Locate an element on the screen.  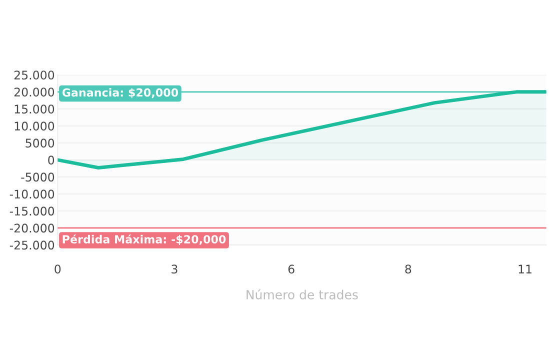
x-tick-label: 0 is located at coordinates (57, 269).